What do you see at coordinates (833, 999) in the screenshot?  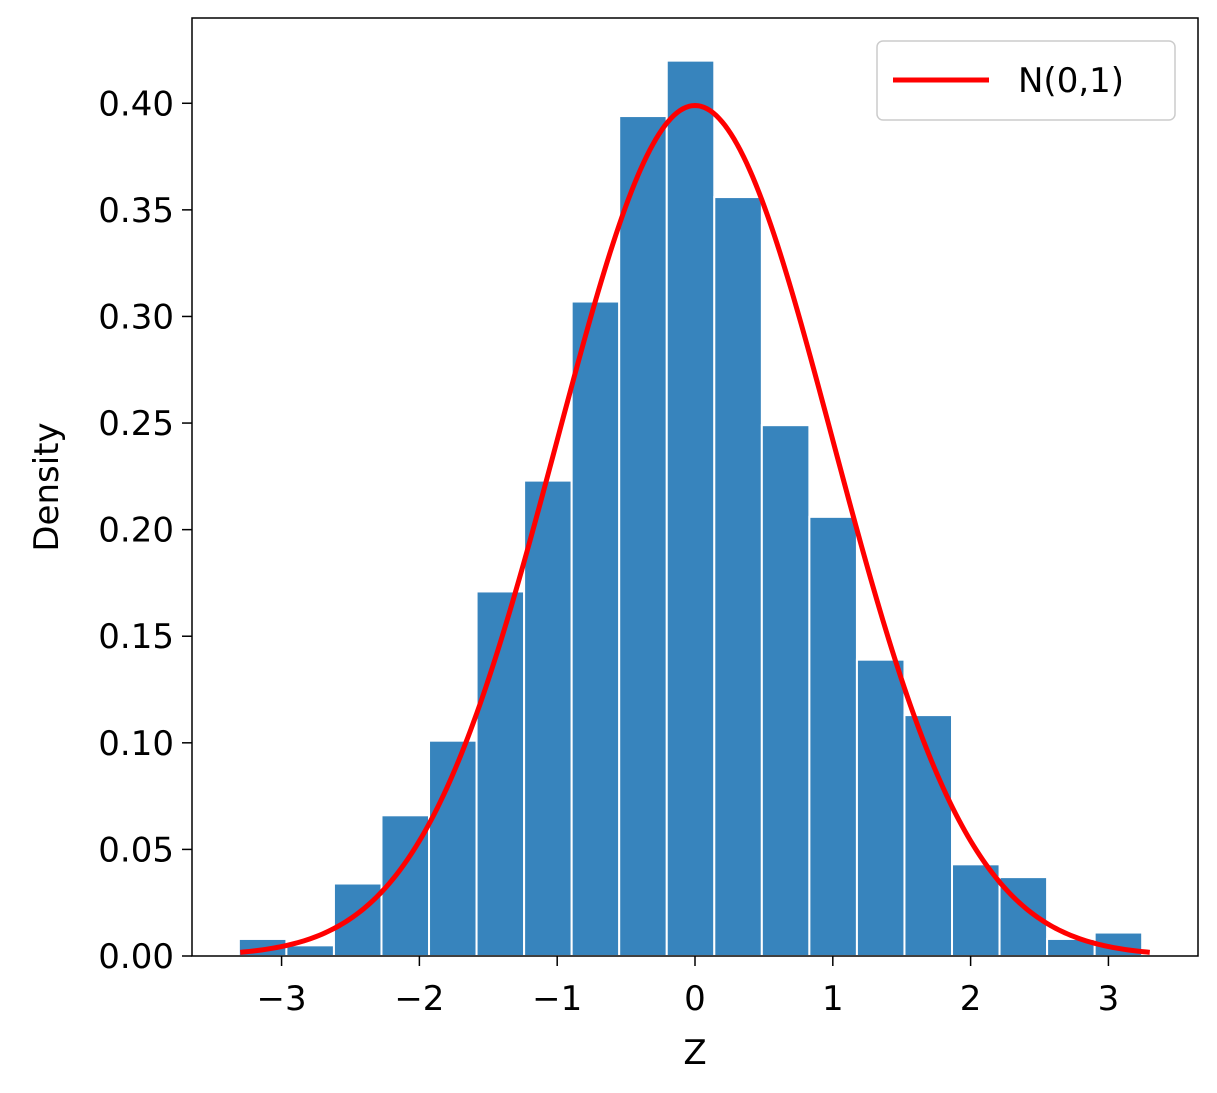 I see `x-tick-label: 1` at bounding box center [833, 999].